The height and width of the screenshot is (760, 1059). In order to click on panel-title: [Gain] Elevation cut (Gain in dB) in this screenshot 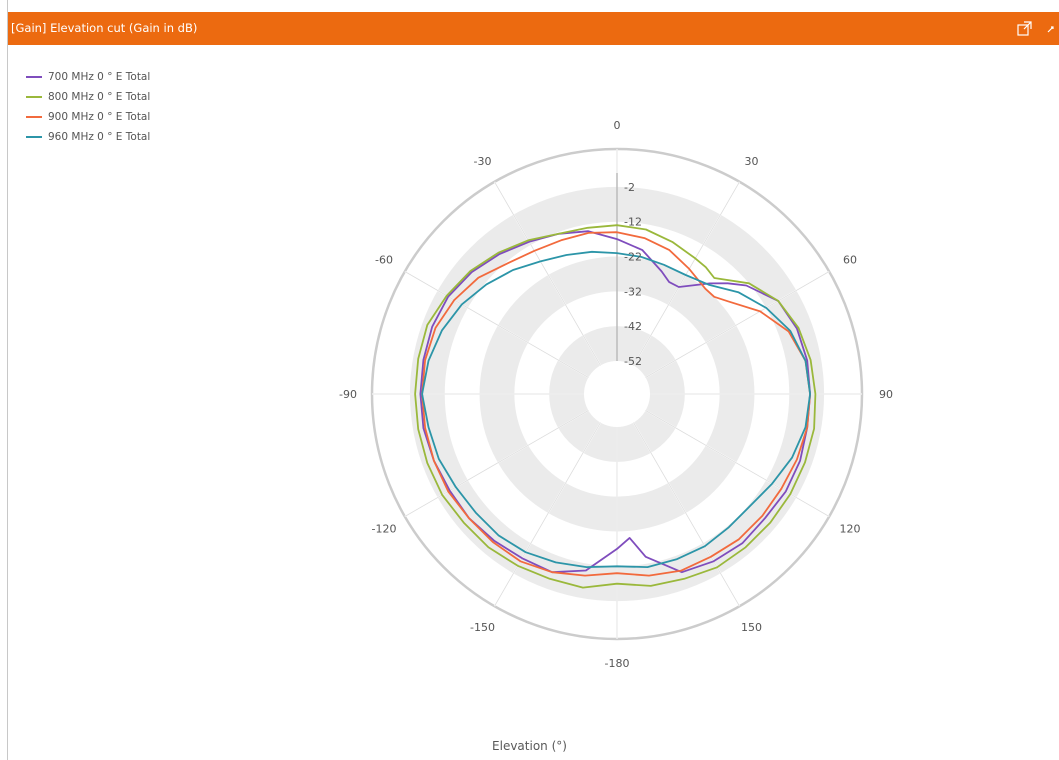, I will do `click(104, 28)`.